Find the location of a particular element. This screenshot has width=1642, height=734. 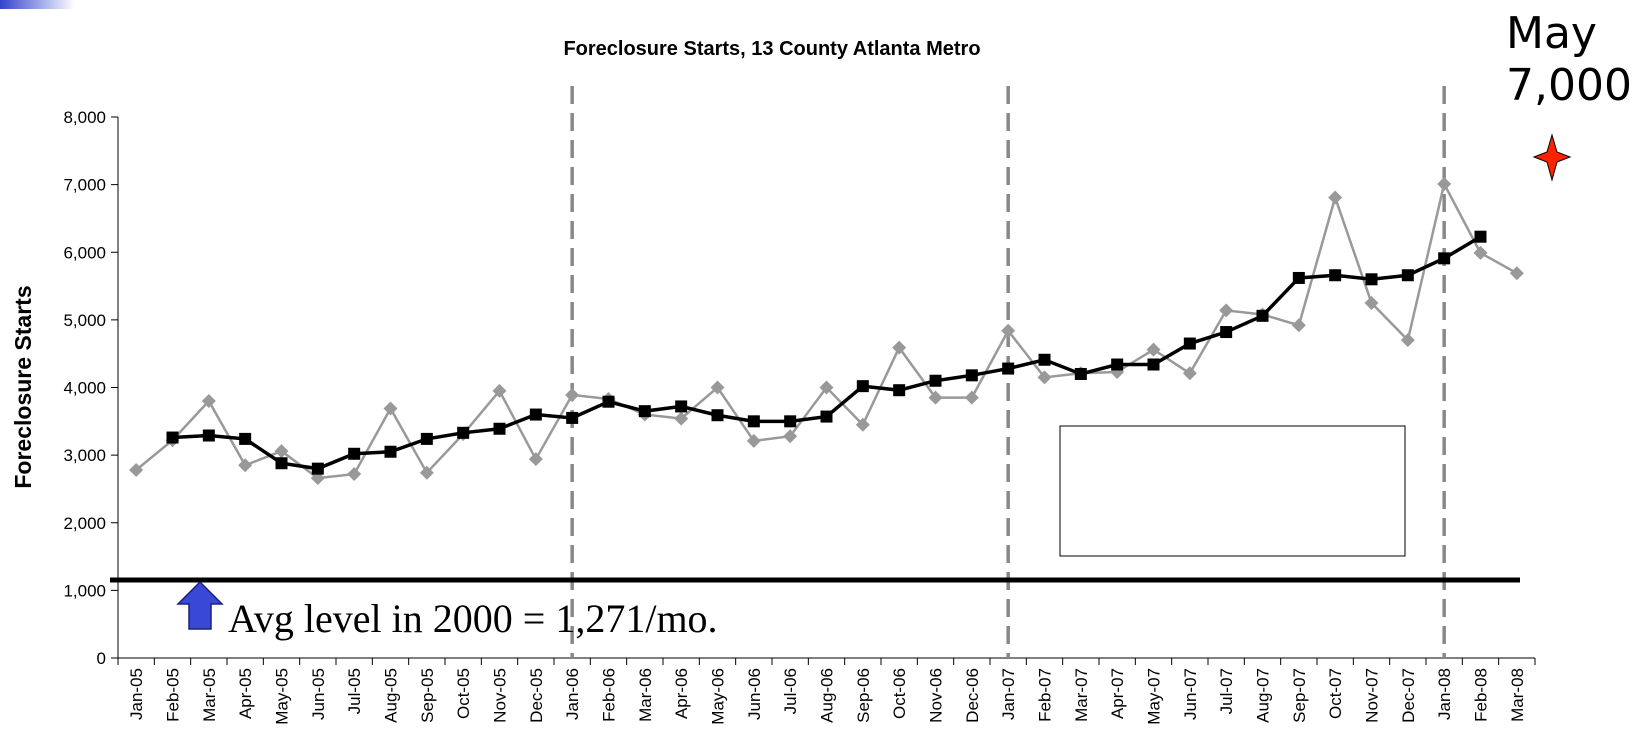

x-tick-label: Feb-07 is located at coordinates (1045, 695).